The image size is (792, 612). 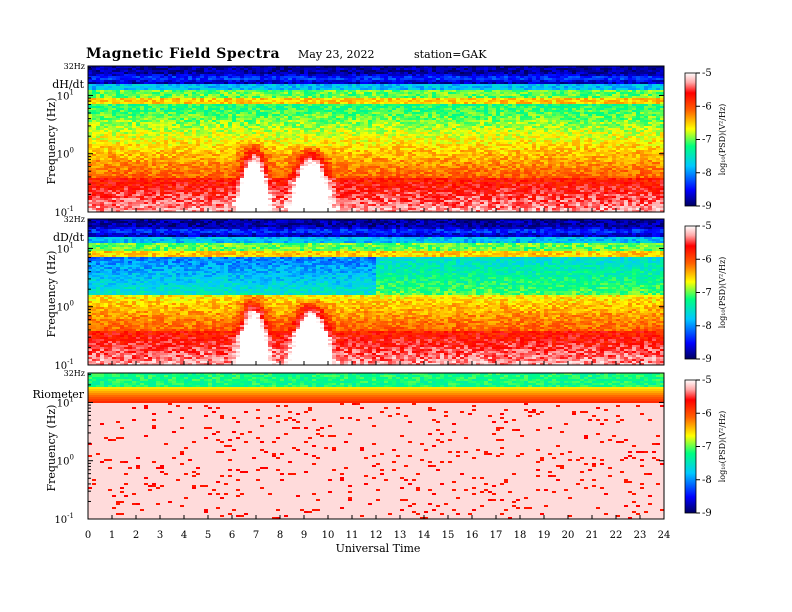 What do you see at coordinates (568, 535) in the screenshot?
I see `x-tick-label: 20` at bounding box center [568, 535].